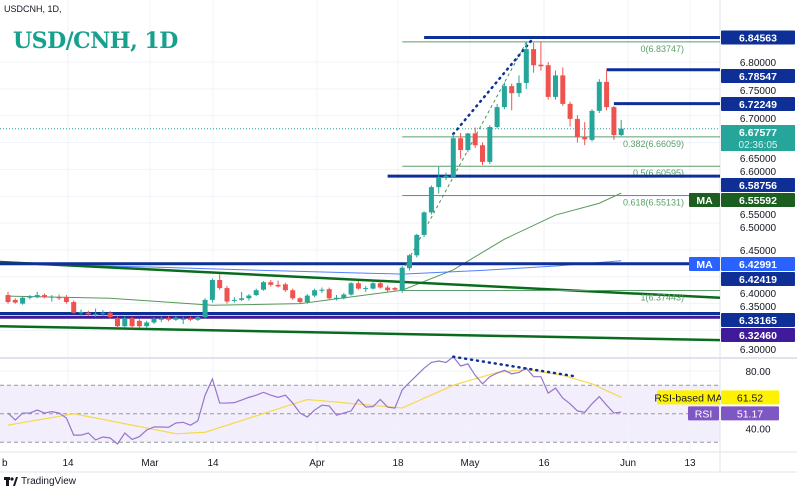  I want to click on price-tick-label: 6.60000, so click(758, 172).